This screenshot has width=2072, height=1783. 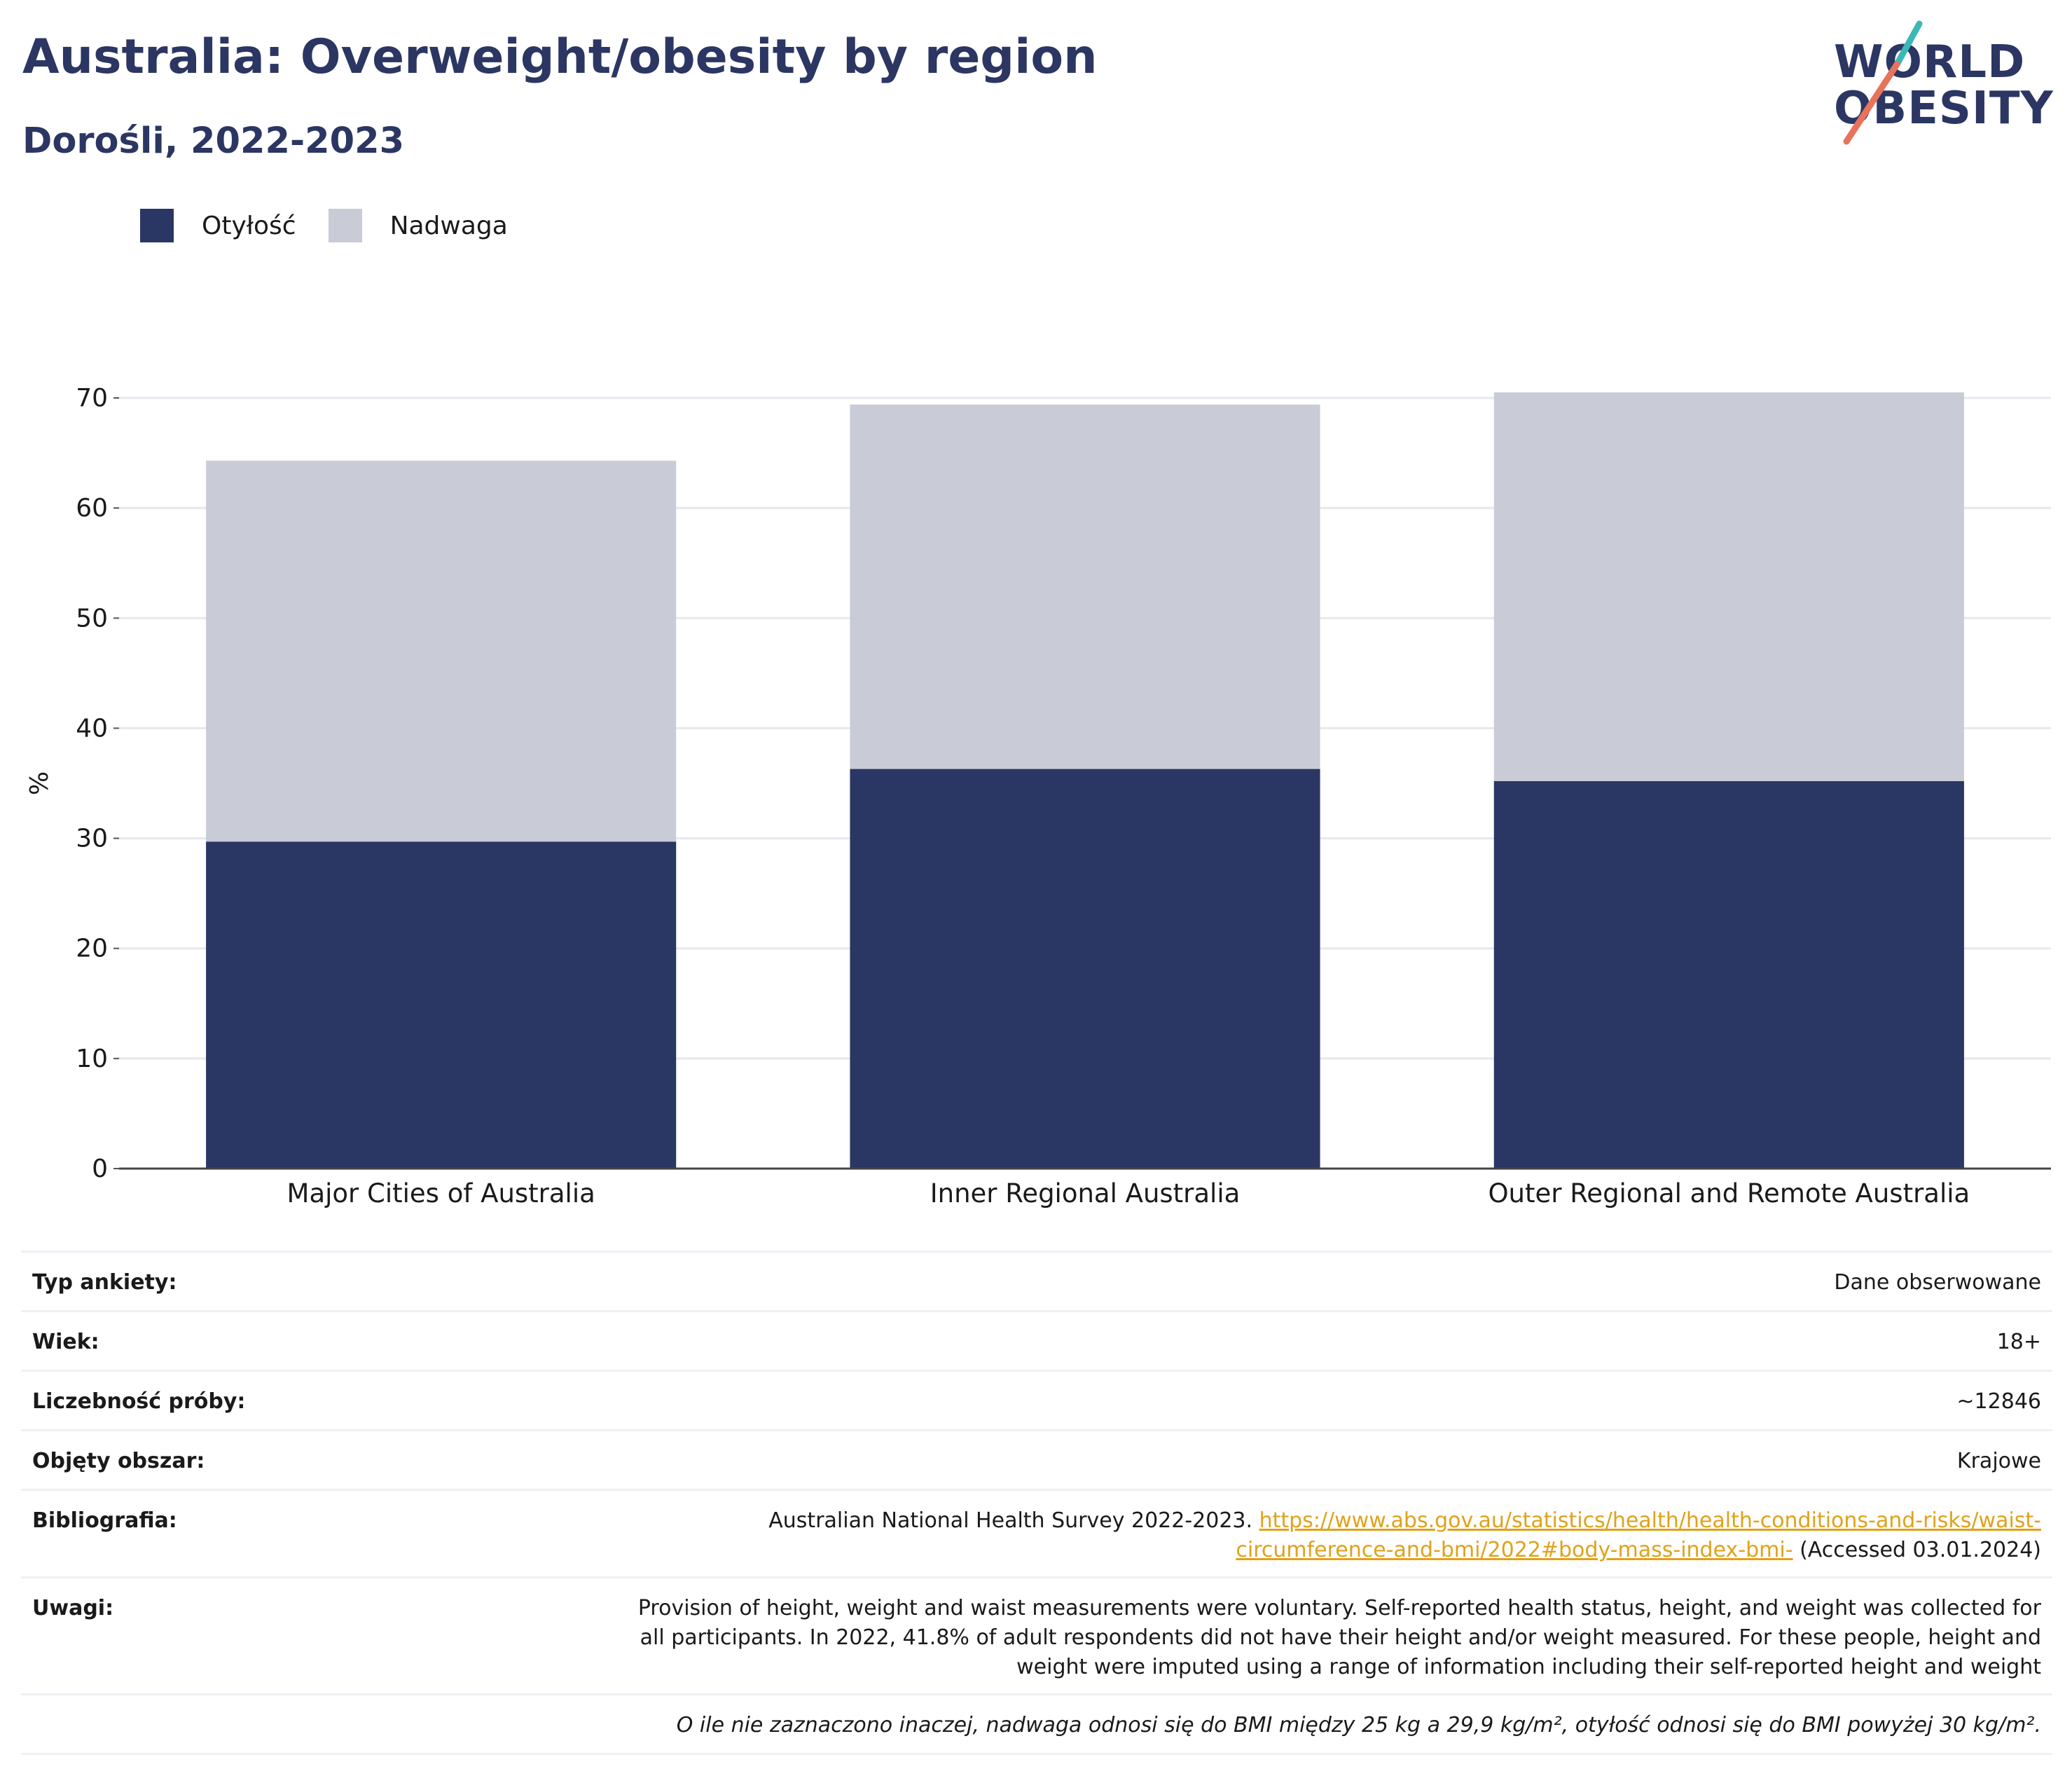 I want to click on sample-size-value: ~12846, so click(x=1999, y=1401).